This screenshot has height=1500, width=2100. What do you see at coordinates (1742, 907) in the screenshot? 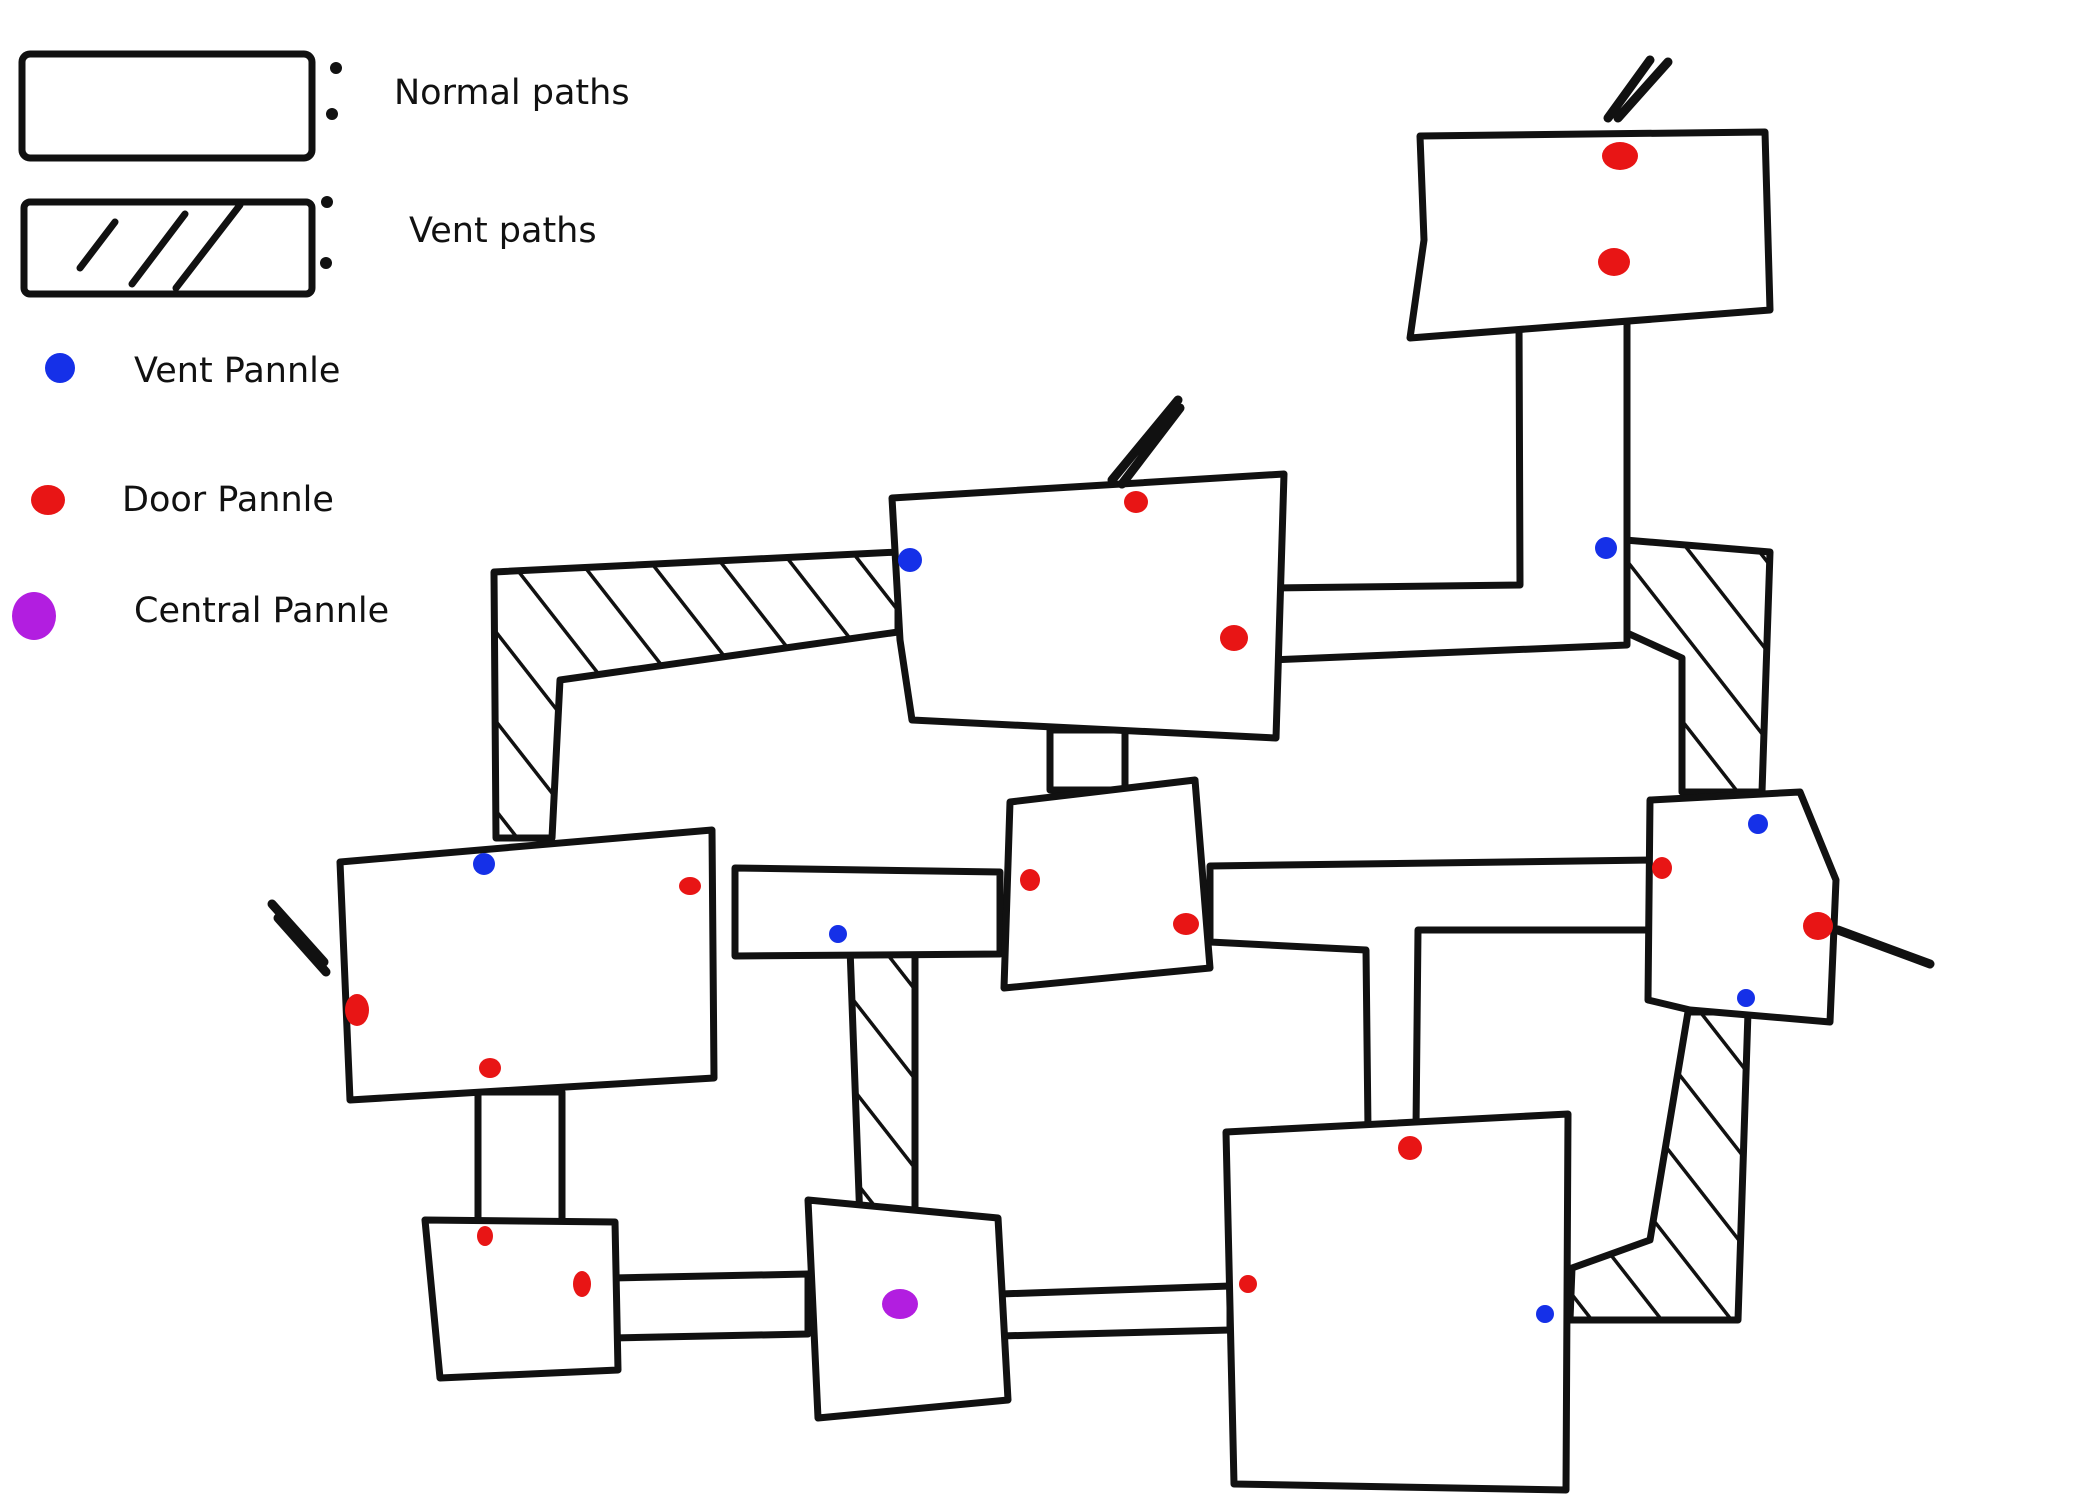
I see `room-right` at bounding box center [1742, 907].